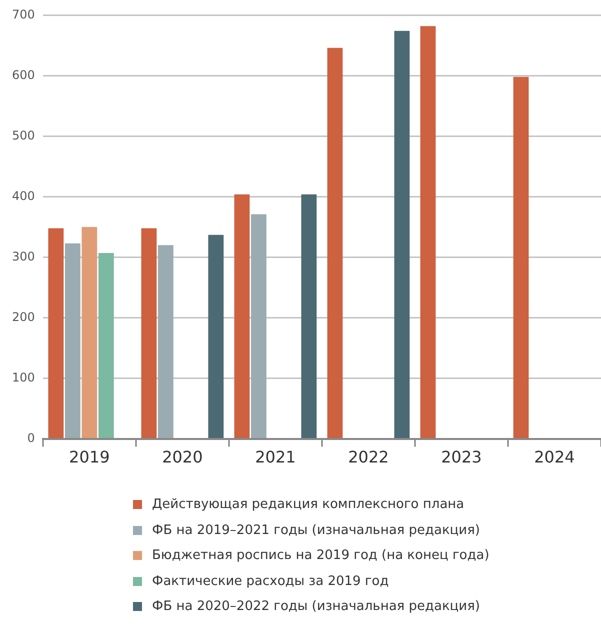 This screenshot has height=627, width=601. What do you see at coordinates (89, 457) in the screenshot?
I see `x-tick-label: 2019` at bounding box center [89, 457].